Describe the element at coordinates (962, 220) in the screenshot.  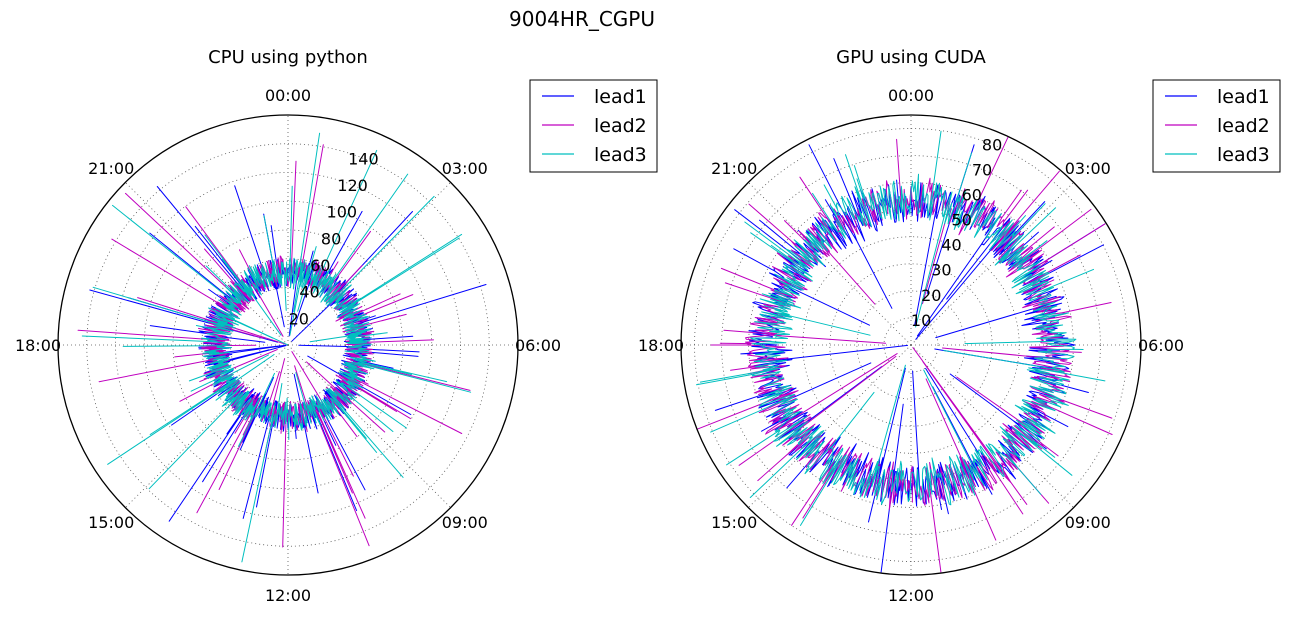
I see `gpu-radial-tick-label: 50` at that location.